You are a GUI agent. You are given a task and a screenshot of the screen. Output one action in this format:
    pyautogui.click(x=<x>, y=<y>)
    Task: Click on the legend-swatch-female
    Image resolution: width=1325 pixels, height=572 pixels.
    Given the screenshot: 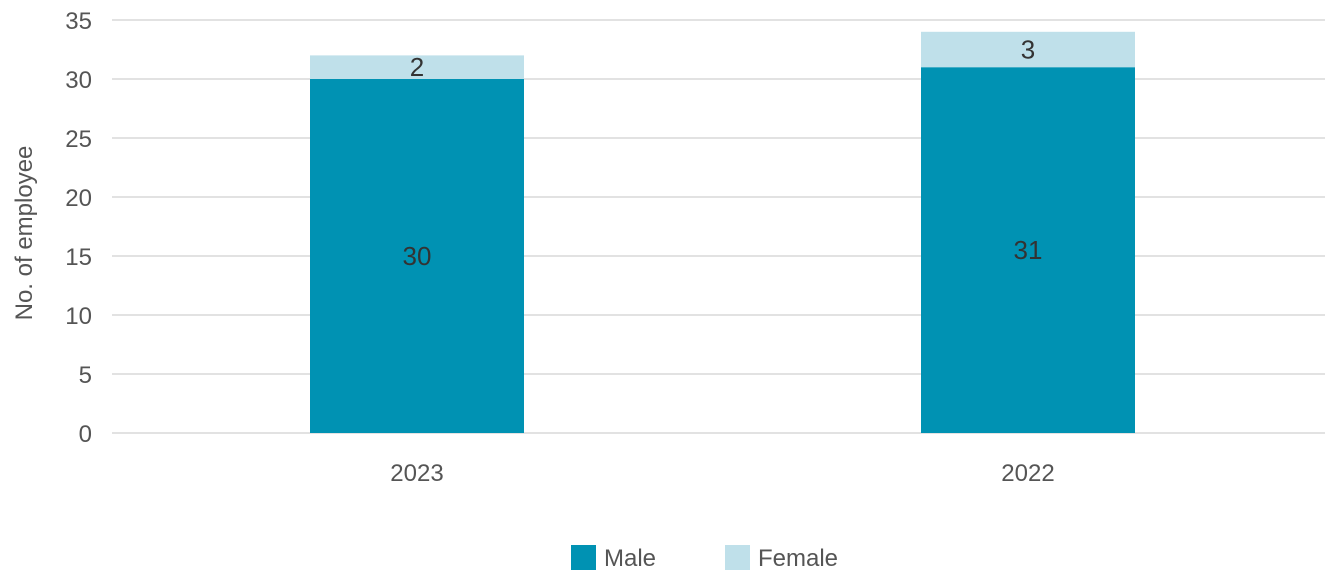 What is the action you would take?
    pyautogui.click(x=737, y=557)
    